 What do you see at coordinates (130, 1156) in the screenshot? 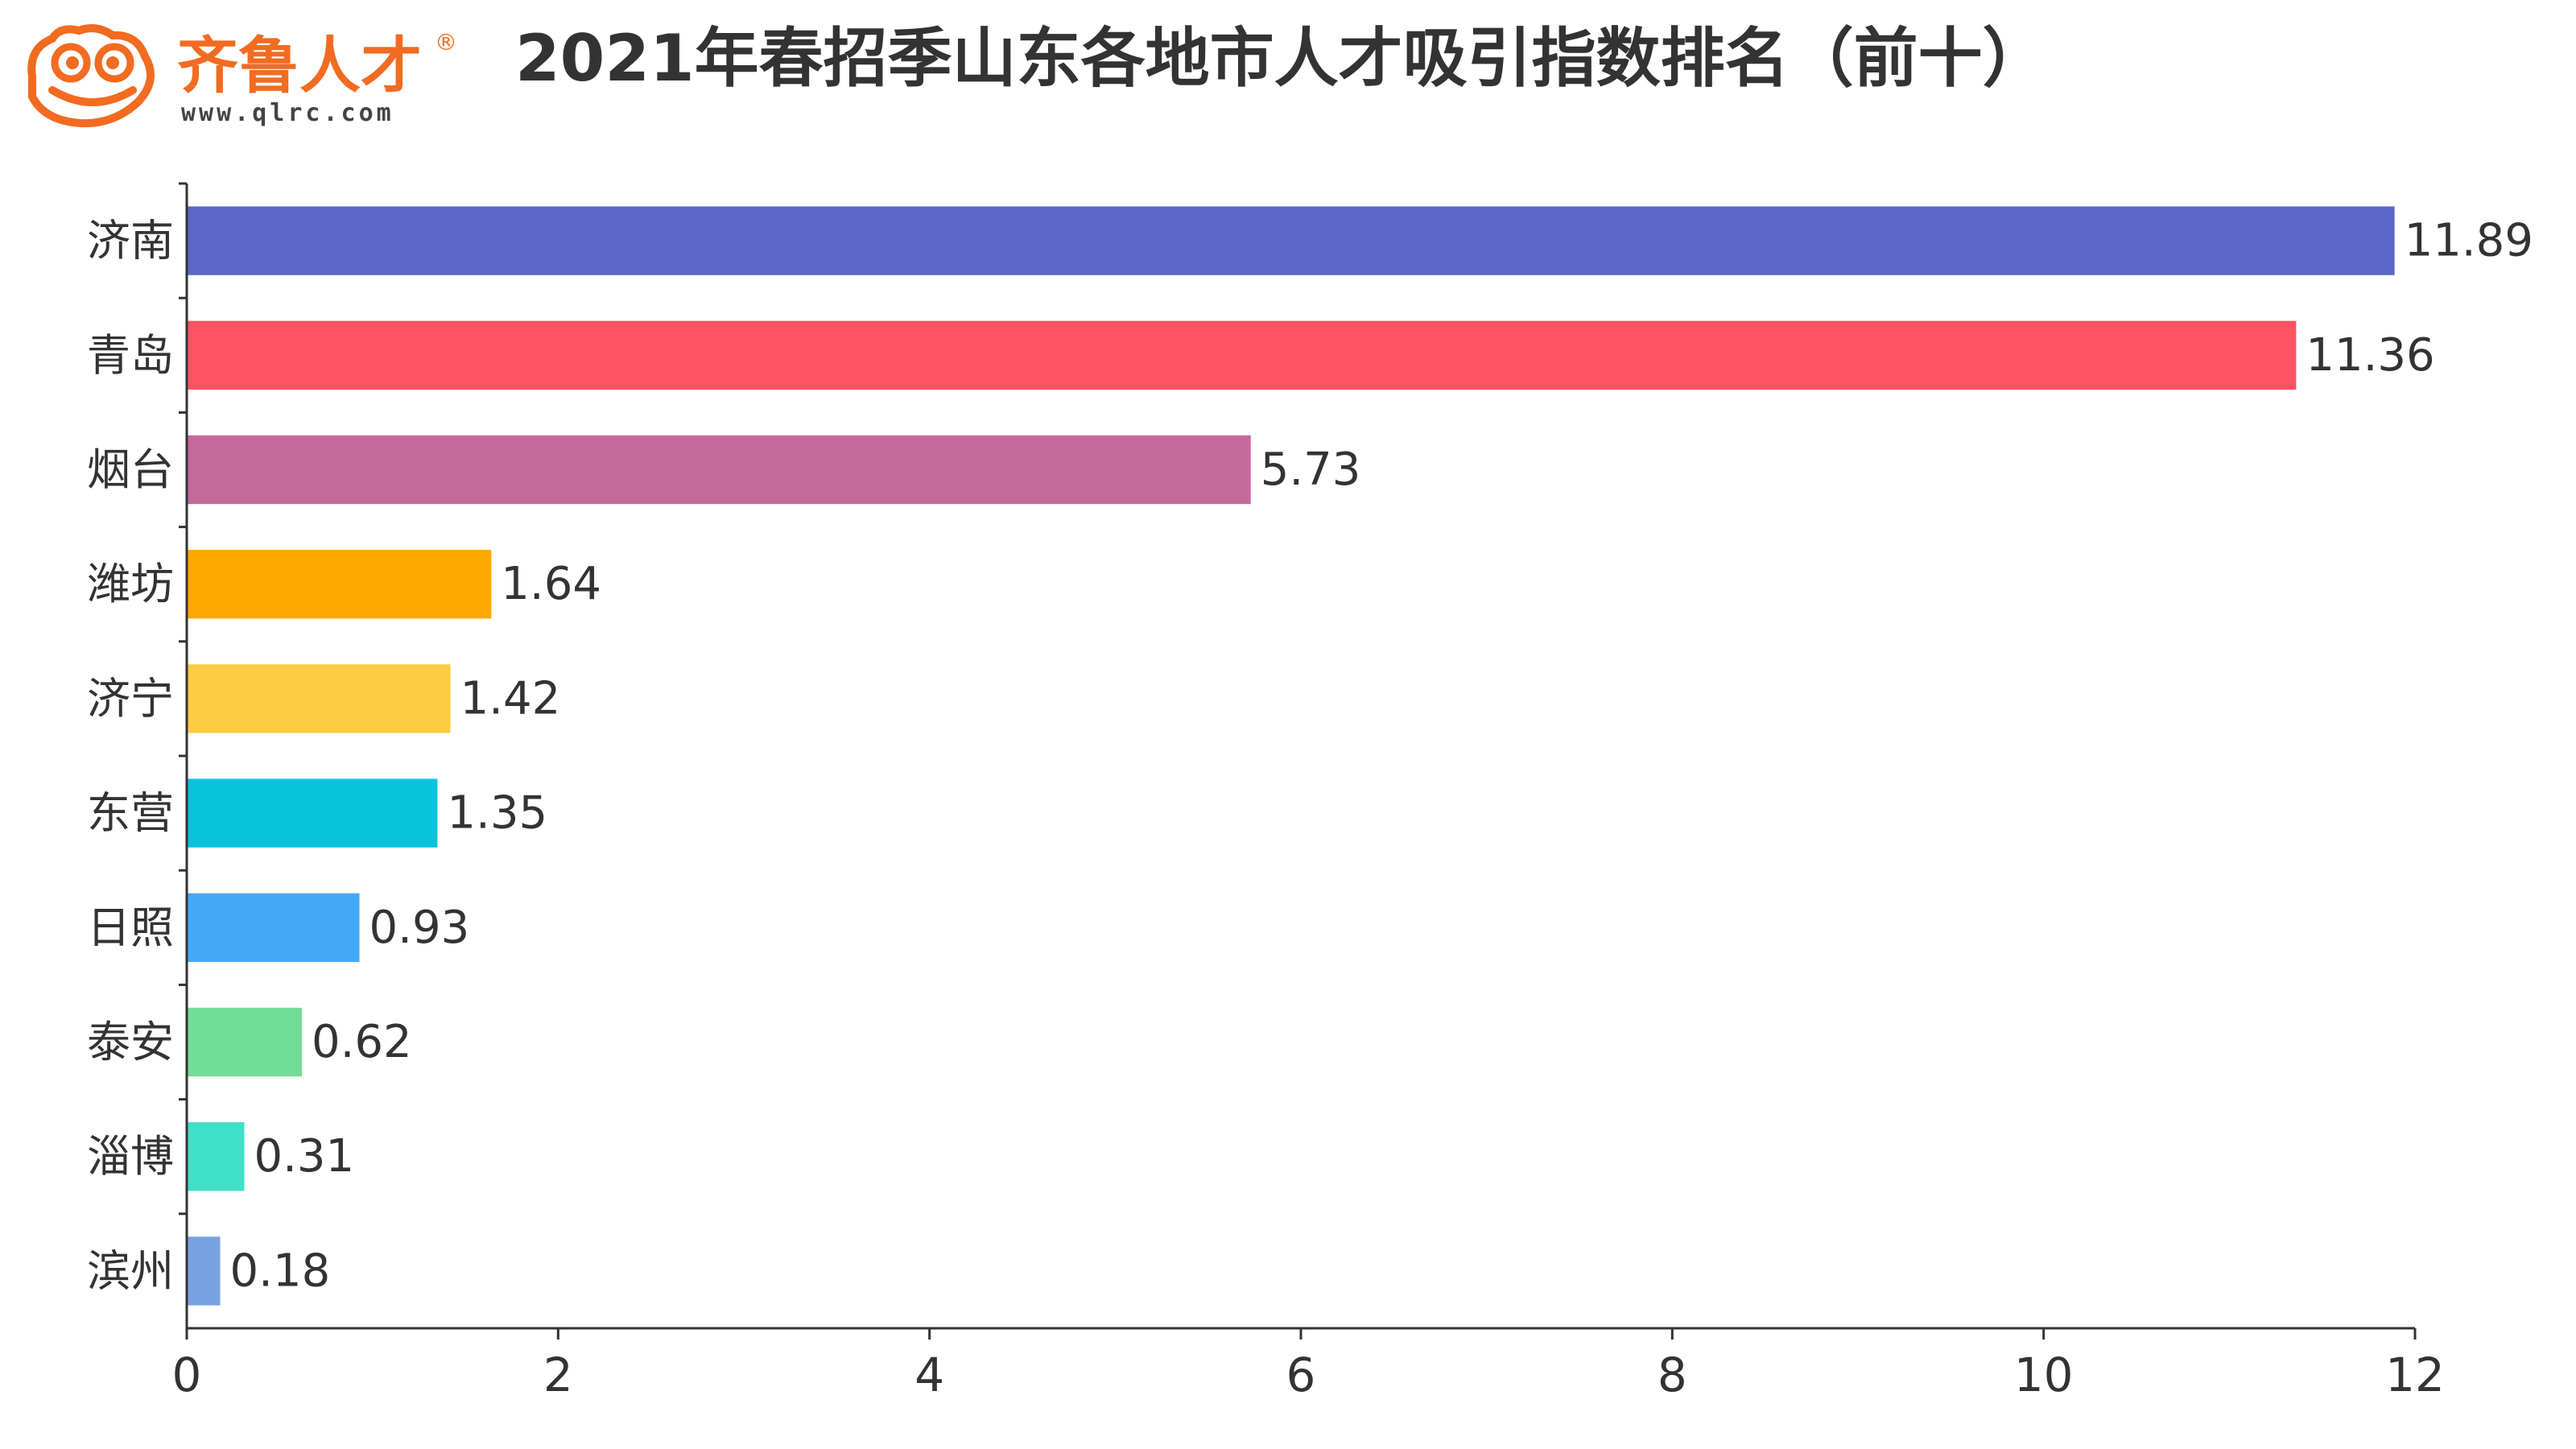
I see `category-label: 淄博` at bounding box center [130, 1156].